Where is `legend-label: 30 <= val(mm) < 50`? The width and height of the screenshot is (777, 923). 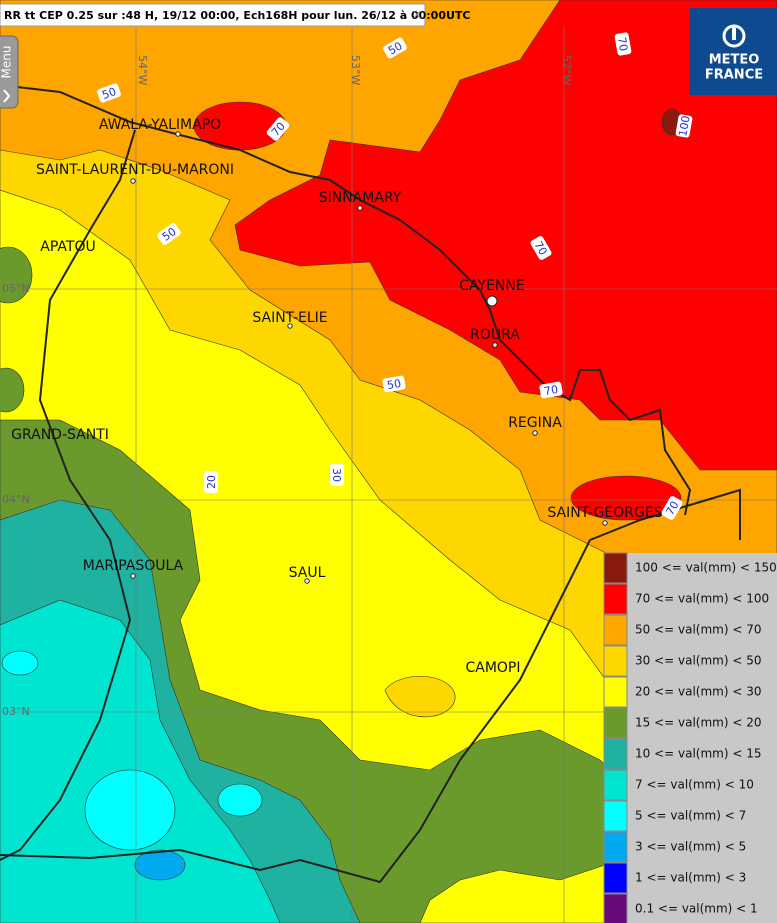
legend-label: 30 <= val(mm) < 50 is located at coordinates (698, 661).